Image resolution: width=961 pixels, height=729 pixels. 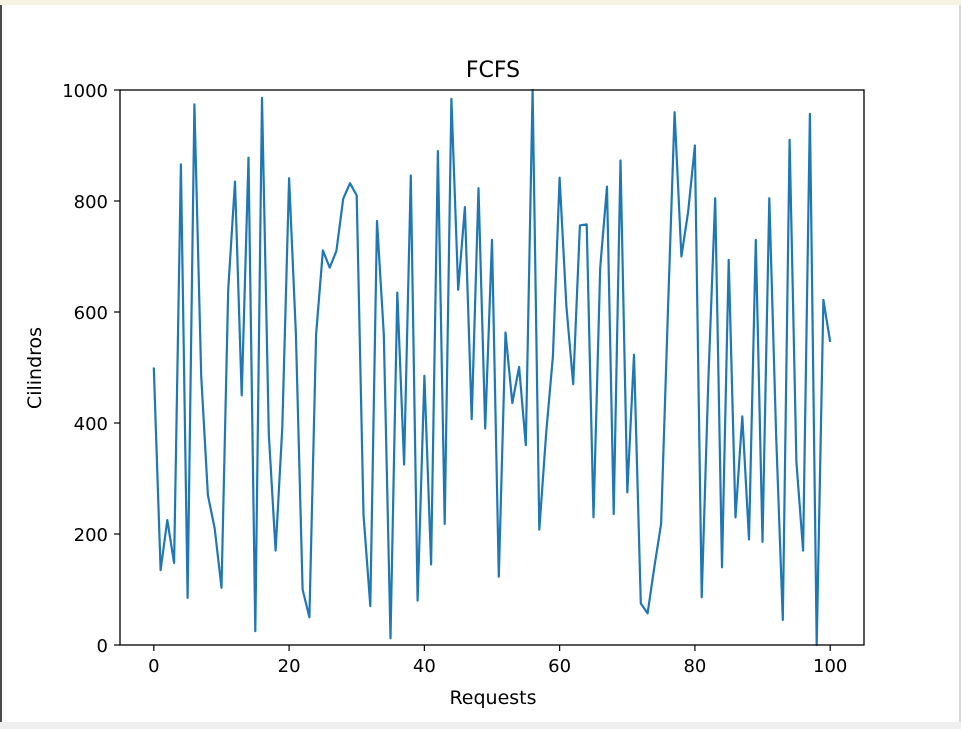 What do you see at coordinates (559, 666) in the screenshot?
I see `x-tick-label: 60` at bounding box center [559, 666].